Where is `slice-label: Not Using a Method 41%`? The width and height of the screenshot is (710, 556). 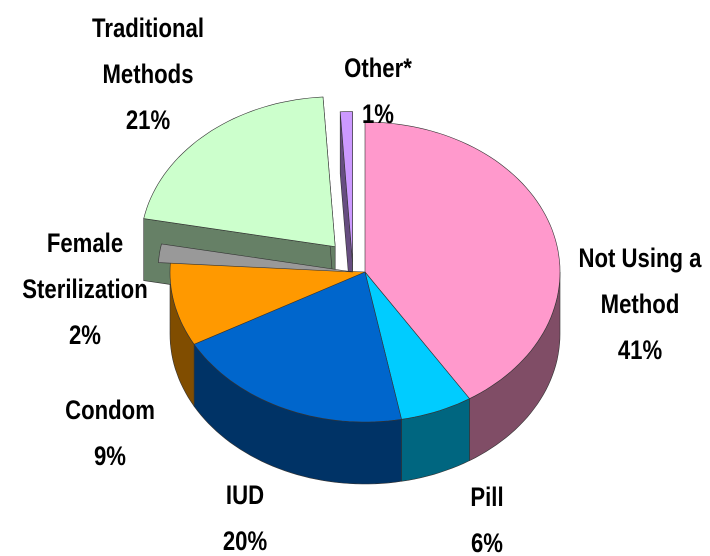
slice-label: Not Using a Method 41% is located at coordinates (634, 304).